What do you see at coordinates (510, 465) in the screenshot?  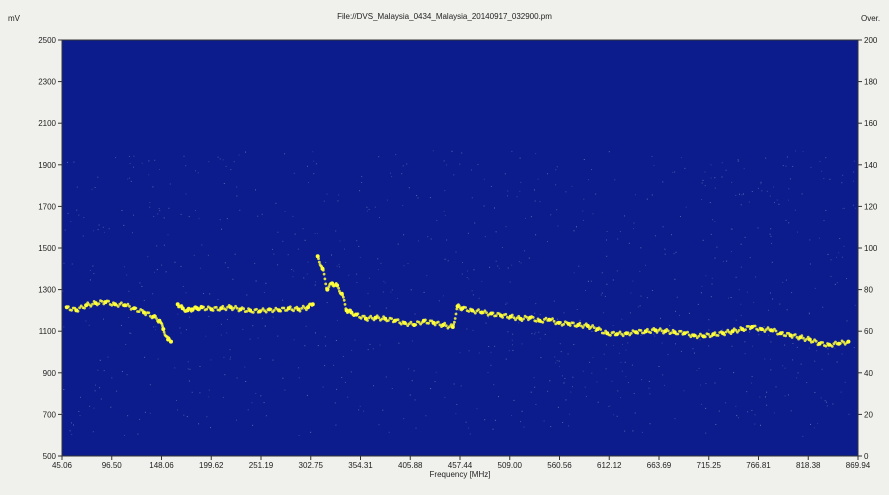 I see `x-tick-label: 509.00` at bounding box center [510, 465].